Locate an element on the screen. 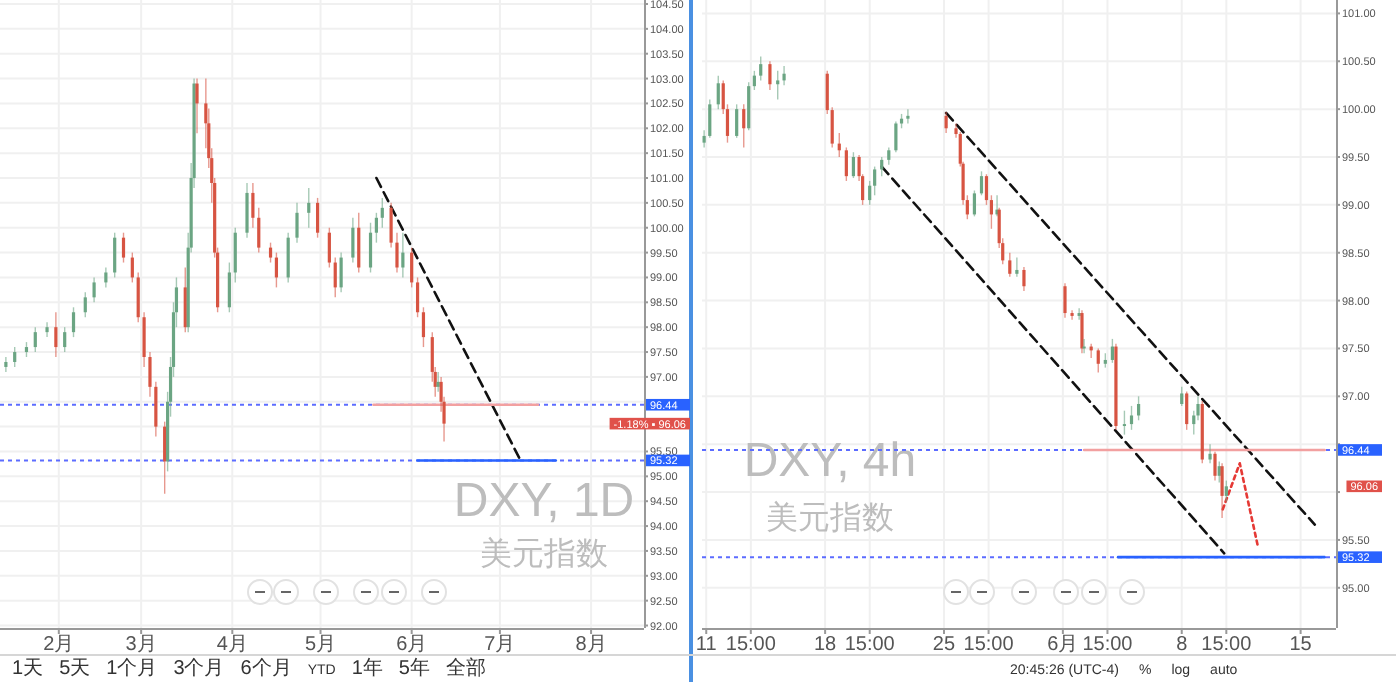 This screenshot has height=682, width=1396. x-tick-label: 8月 is located at coordinates (591, 645).